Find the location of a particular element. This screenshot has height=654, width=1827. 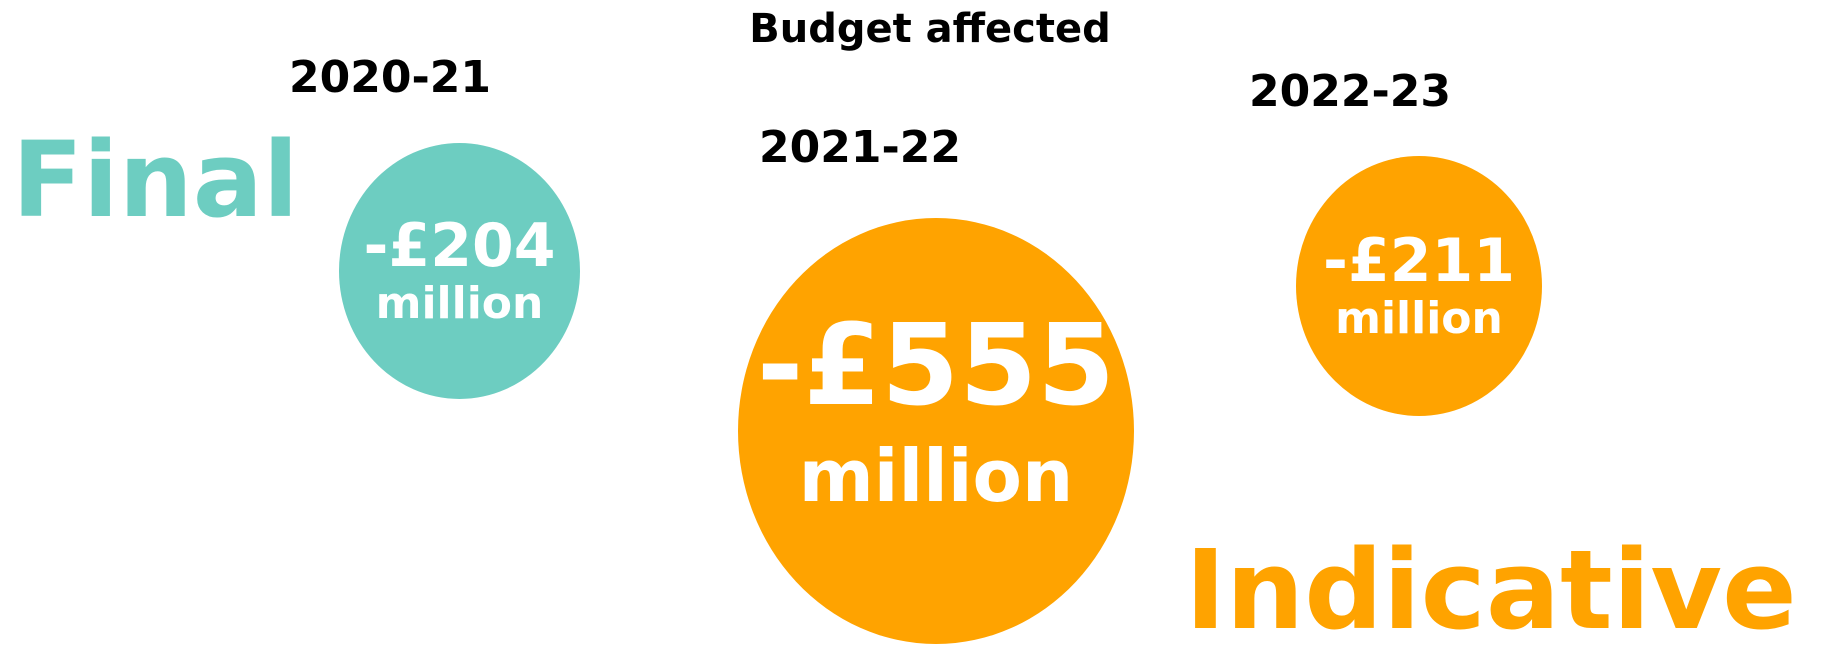

bubble-amount: -£204 is located at coordinates (459, 246).